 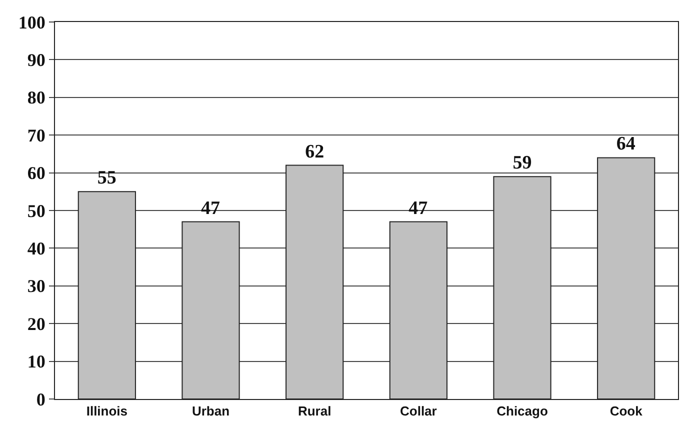 What do you see at coordinates (36, 324) in the screenshot?
I see `y-tick-label: 20` at bounding box center [36, 324].